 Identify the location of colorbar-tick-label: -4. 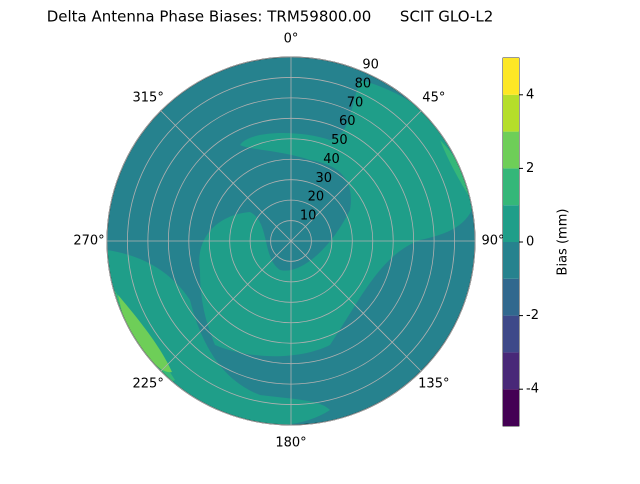
(532, 389).